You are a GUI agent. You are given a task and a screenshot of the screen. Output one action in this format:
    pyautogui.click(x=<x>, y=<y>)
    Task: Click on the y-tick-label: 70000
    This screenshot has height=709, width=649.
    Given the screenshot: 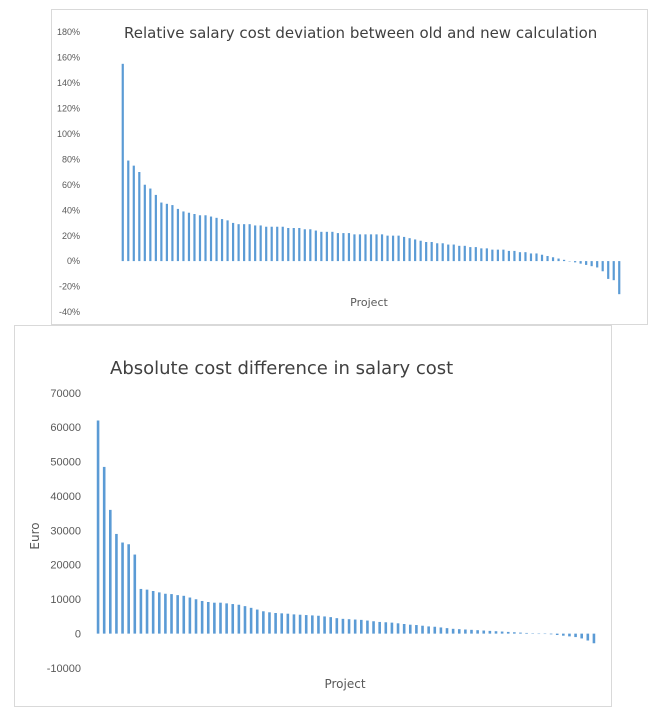 What is the action you would take?
    pyautogui.click(x=65, y=394)
    